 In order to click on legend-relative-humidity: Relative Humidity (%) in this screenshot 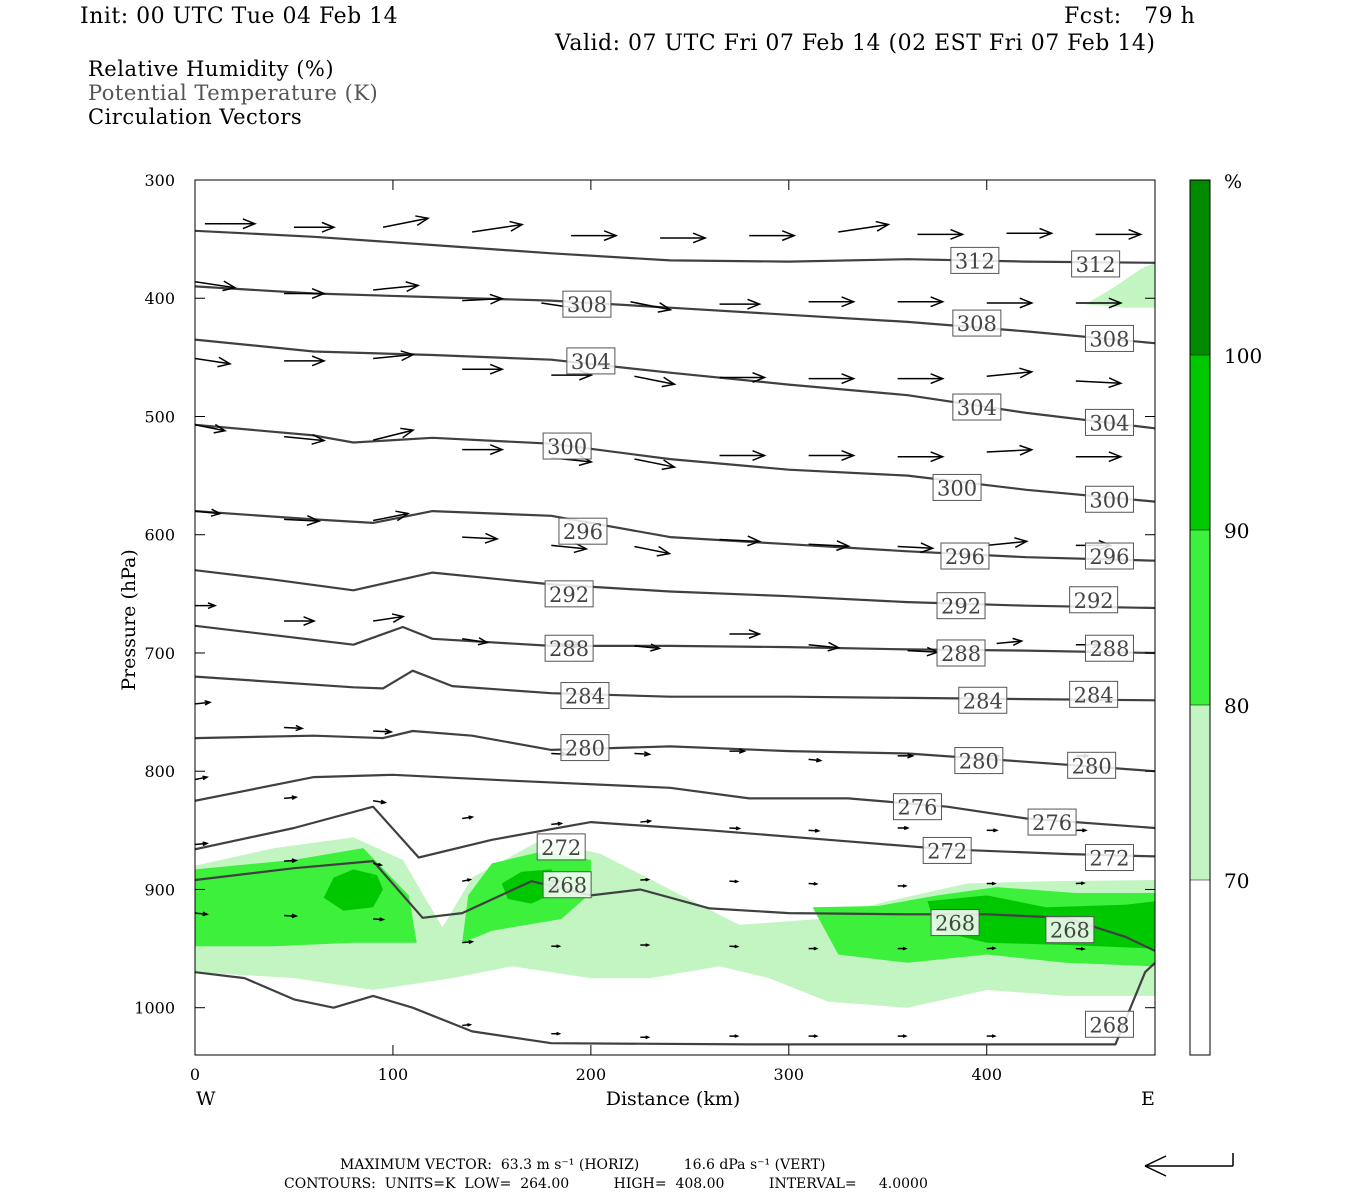, I will do `click(211, 69)`.